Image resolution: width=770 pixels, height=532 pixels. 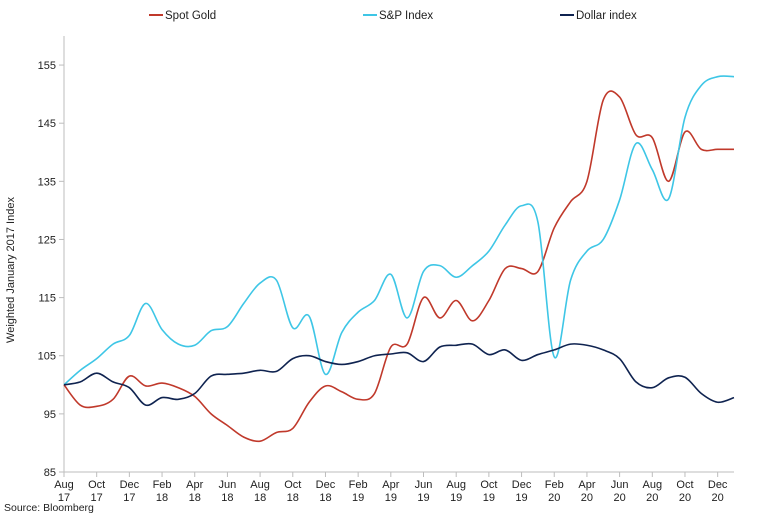 I want to click on legend: Spot Gold S&P Index Dollar index, so click(x=393, y=16).